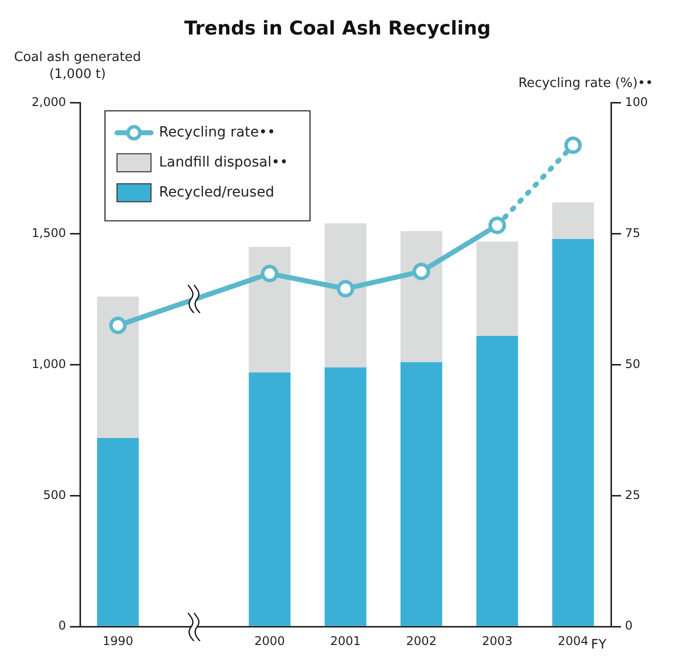 Image resolution: width=675 pixels, height=665 pixels. Describe the element at coordinates (585, 83) in the screenshot. I see `y2-axis-title: Recycling rate (%)••` at that location.